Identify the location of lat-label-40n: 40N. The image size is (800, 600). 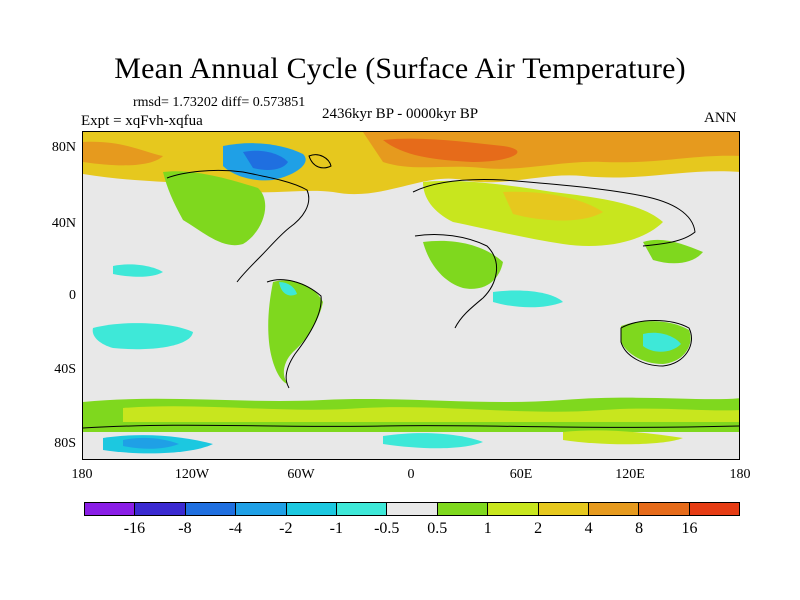
(63, 223).